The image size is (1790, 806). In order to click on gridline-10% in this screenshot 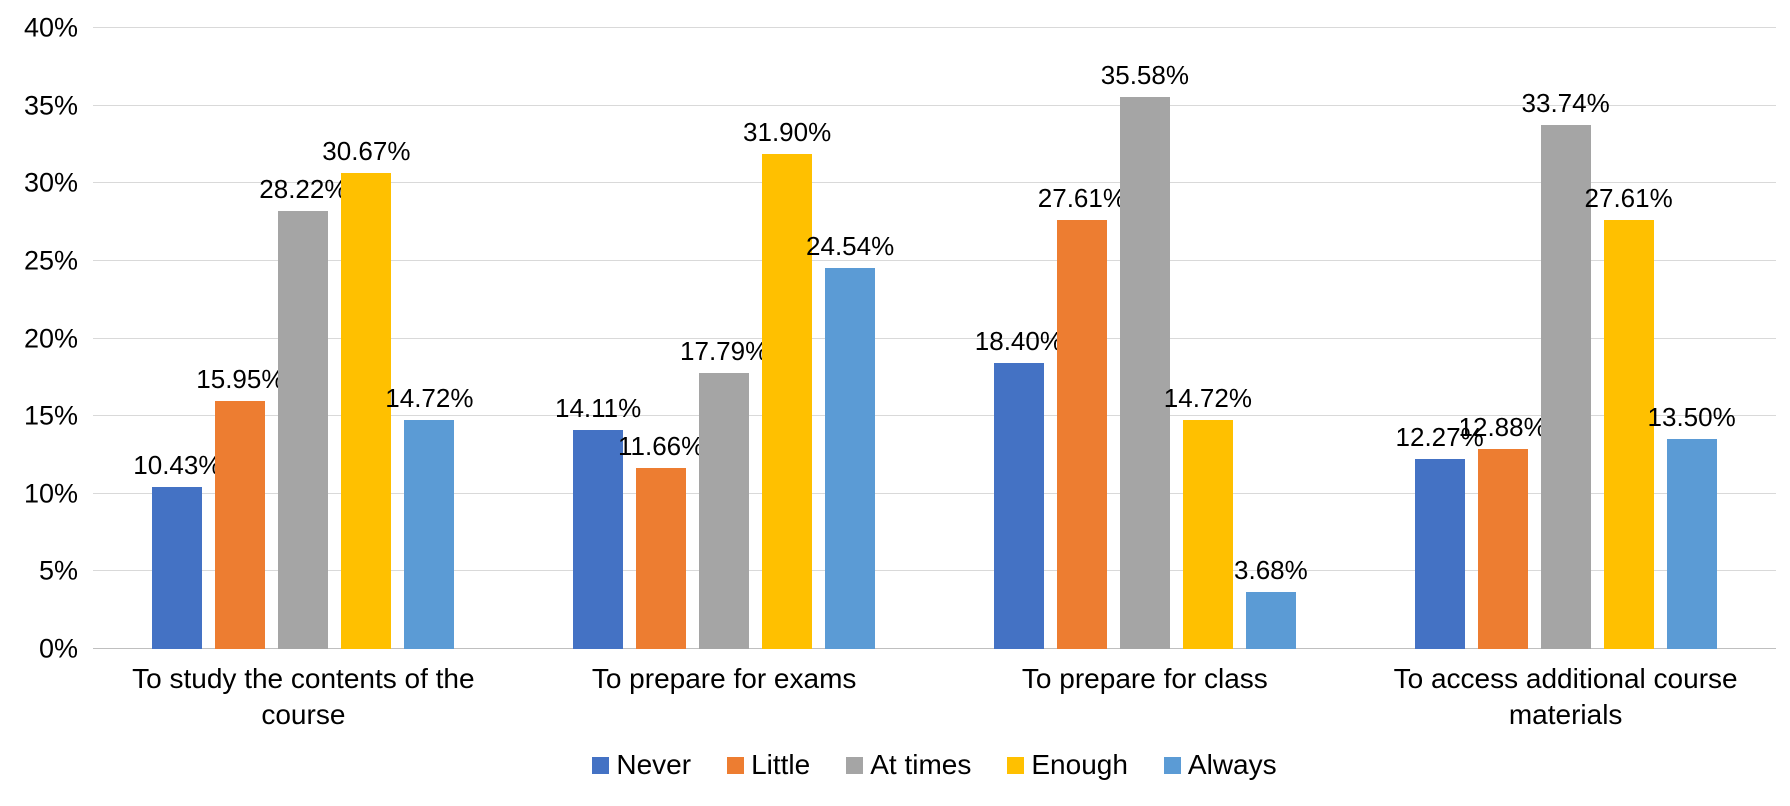, I will do `click(934, 493)`.